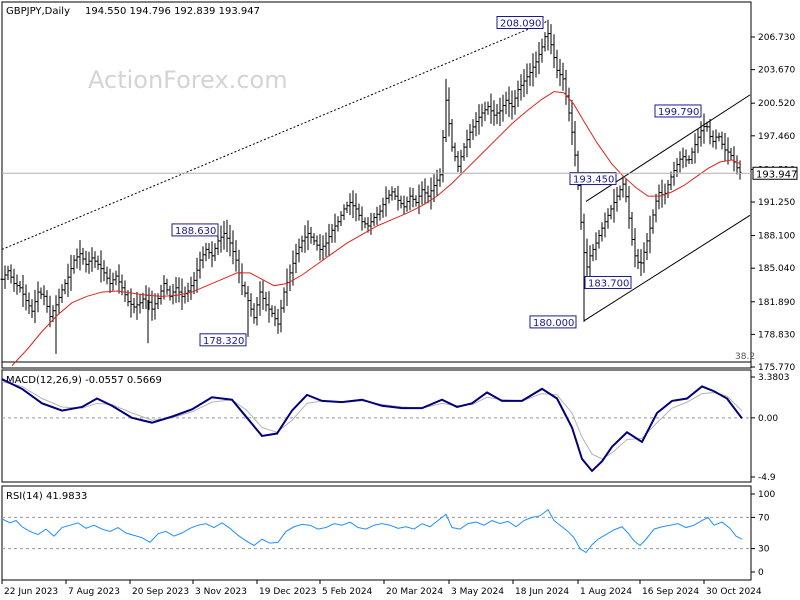 The image size is (800, 600). What do you see at coordinates (776, 368) in the screenshot?
I see `price-tick-label: 175.770` at bounding box center [776, 368].